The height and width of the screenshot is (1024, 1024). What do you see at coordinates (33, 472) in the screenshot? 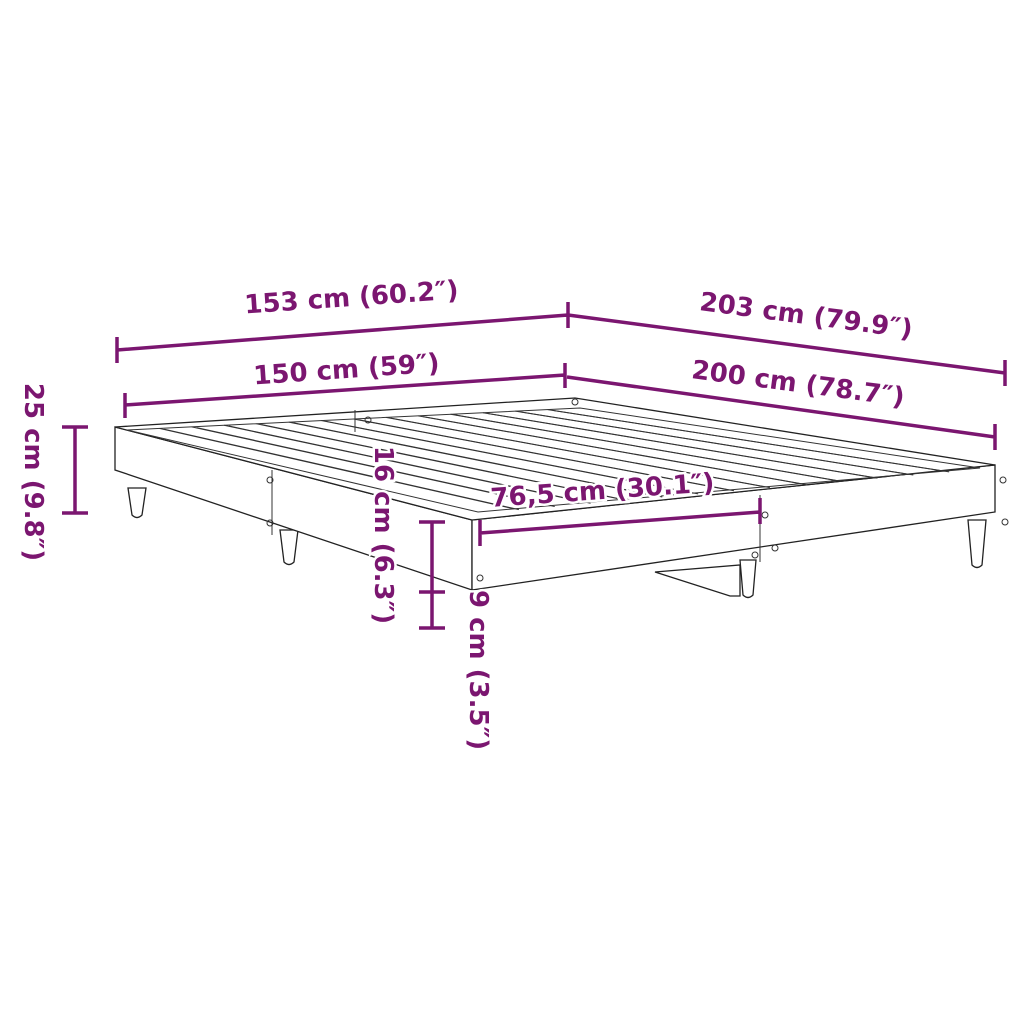
I see `total-height-label: 25 cm (9.8″)` at bounding box center [33, 472].